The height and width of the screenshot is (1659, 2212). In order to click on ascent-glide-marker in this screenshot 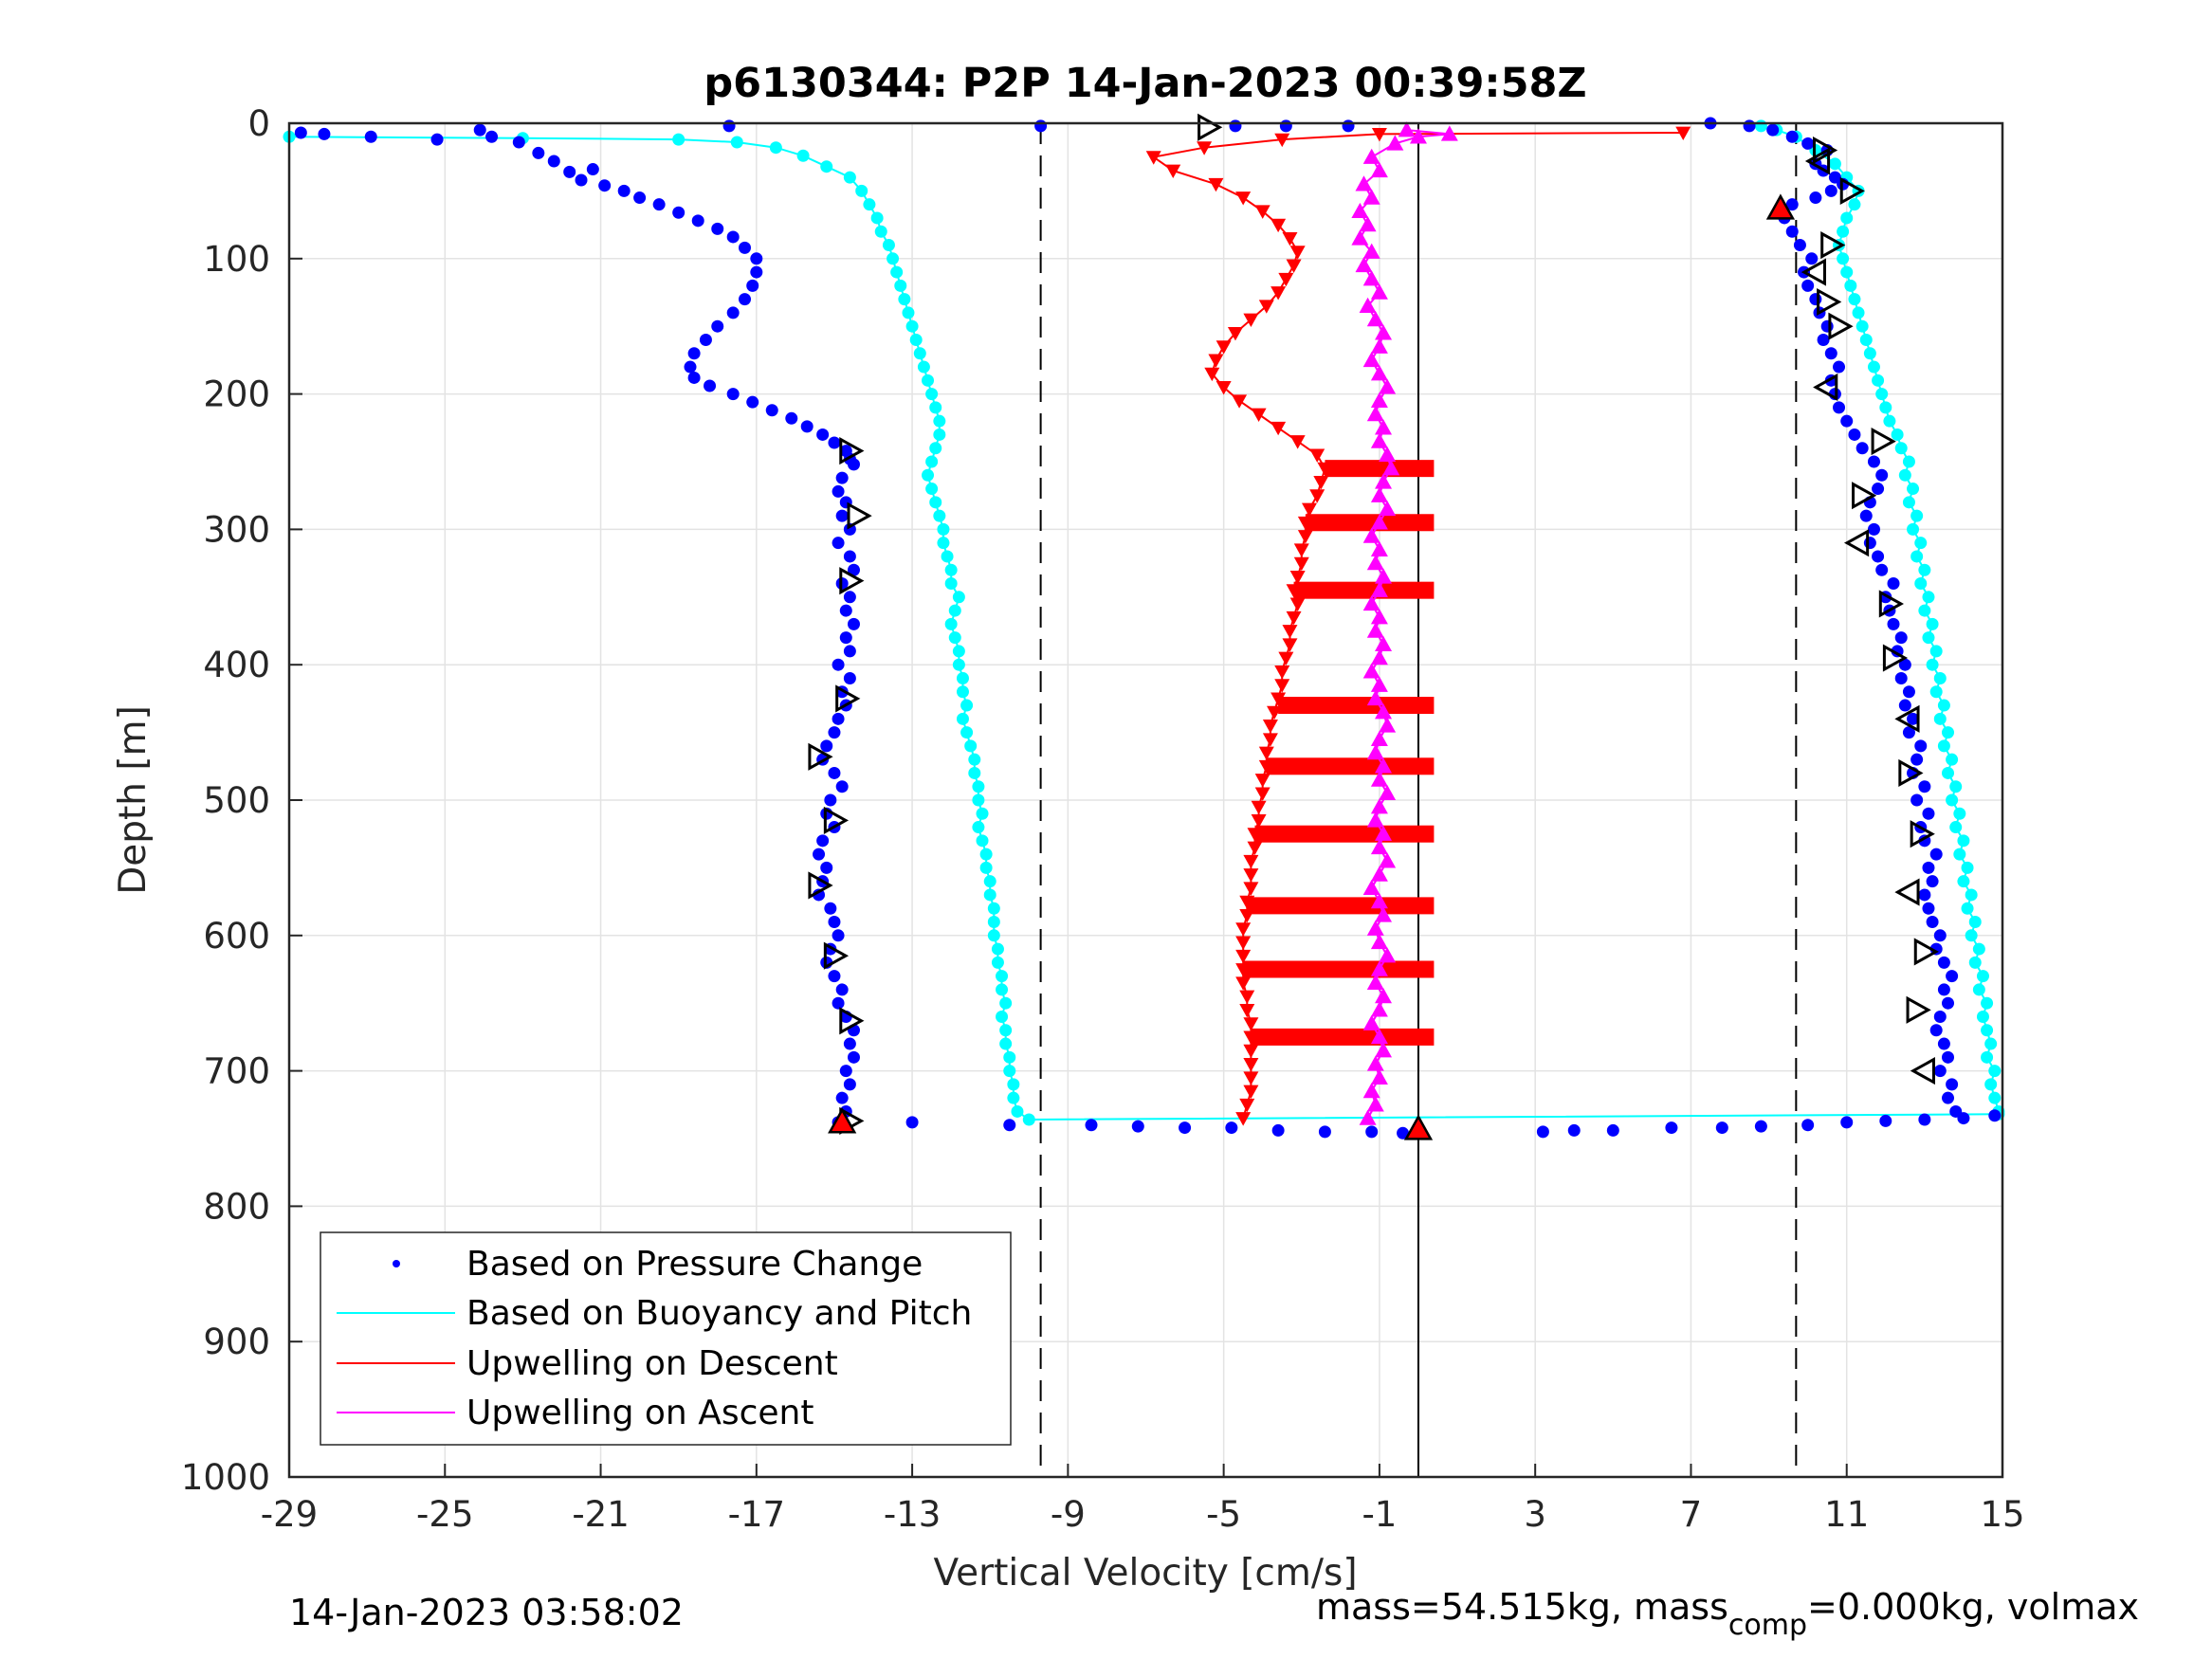, I will do `click(1829, 302)`.